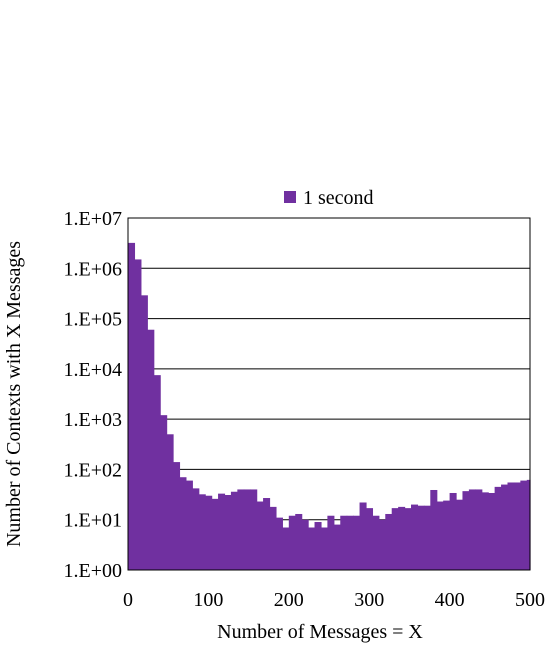 The width and height of the screenshot is (548, 647). I want to click on y-tick-label: 1.E+06, so click(93, 269).